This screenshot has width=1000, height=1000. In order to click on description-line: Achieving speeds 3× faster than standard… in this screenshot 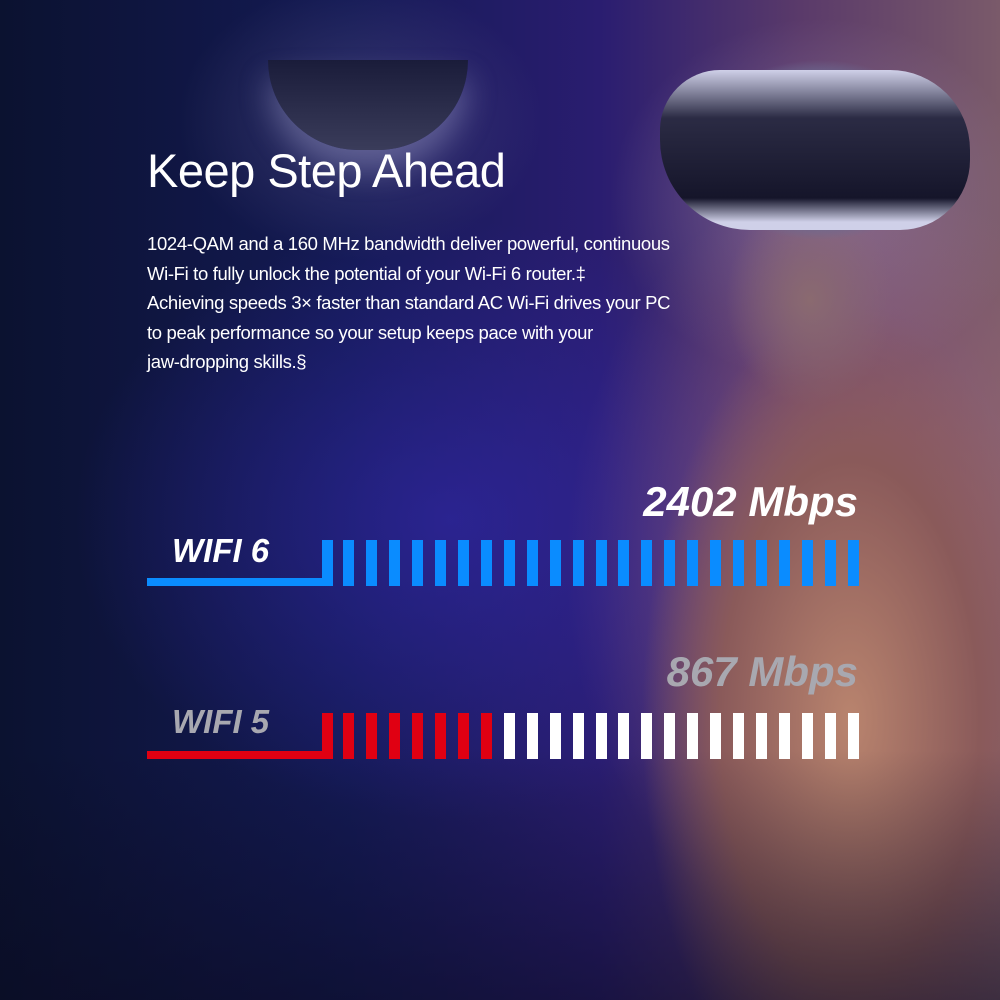, I will do `click(409, 302)`.